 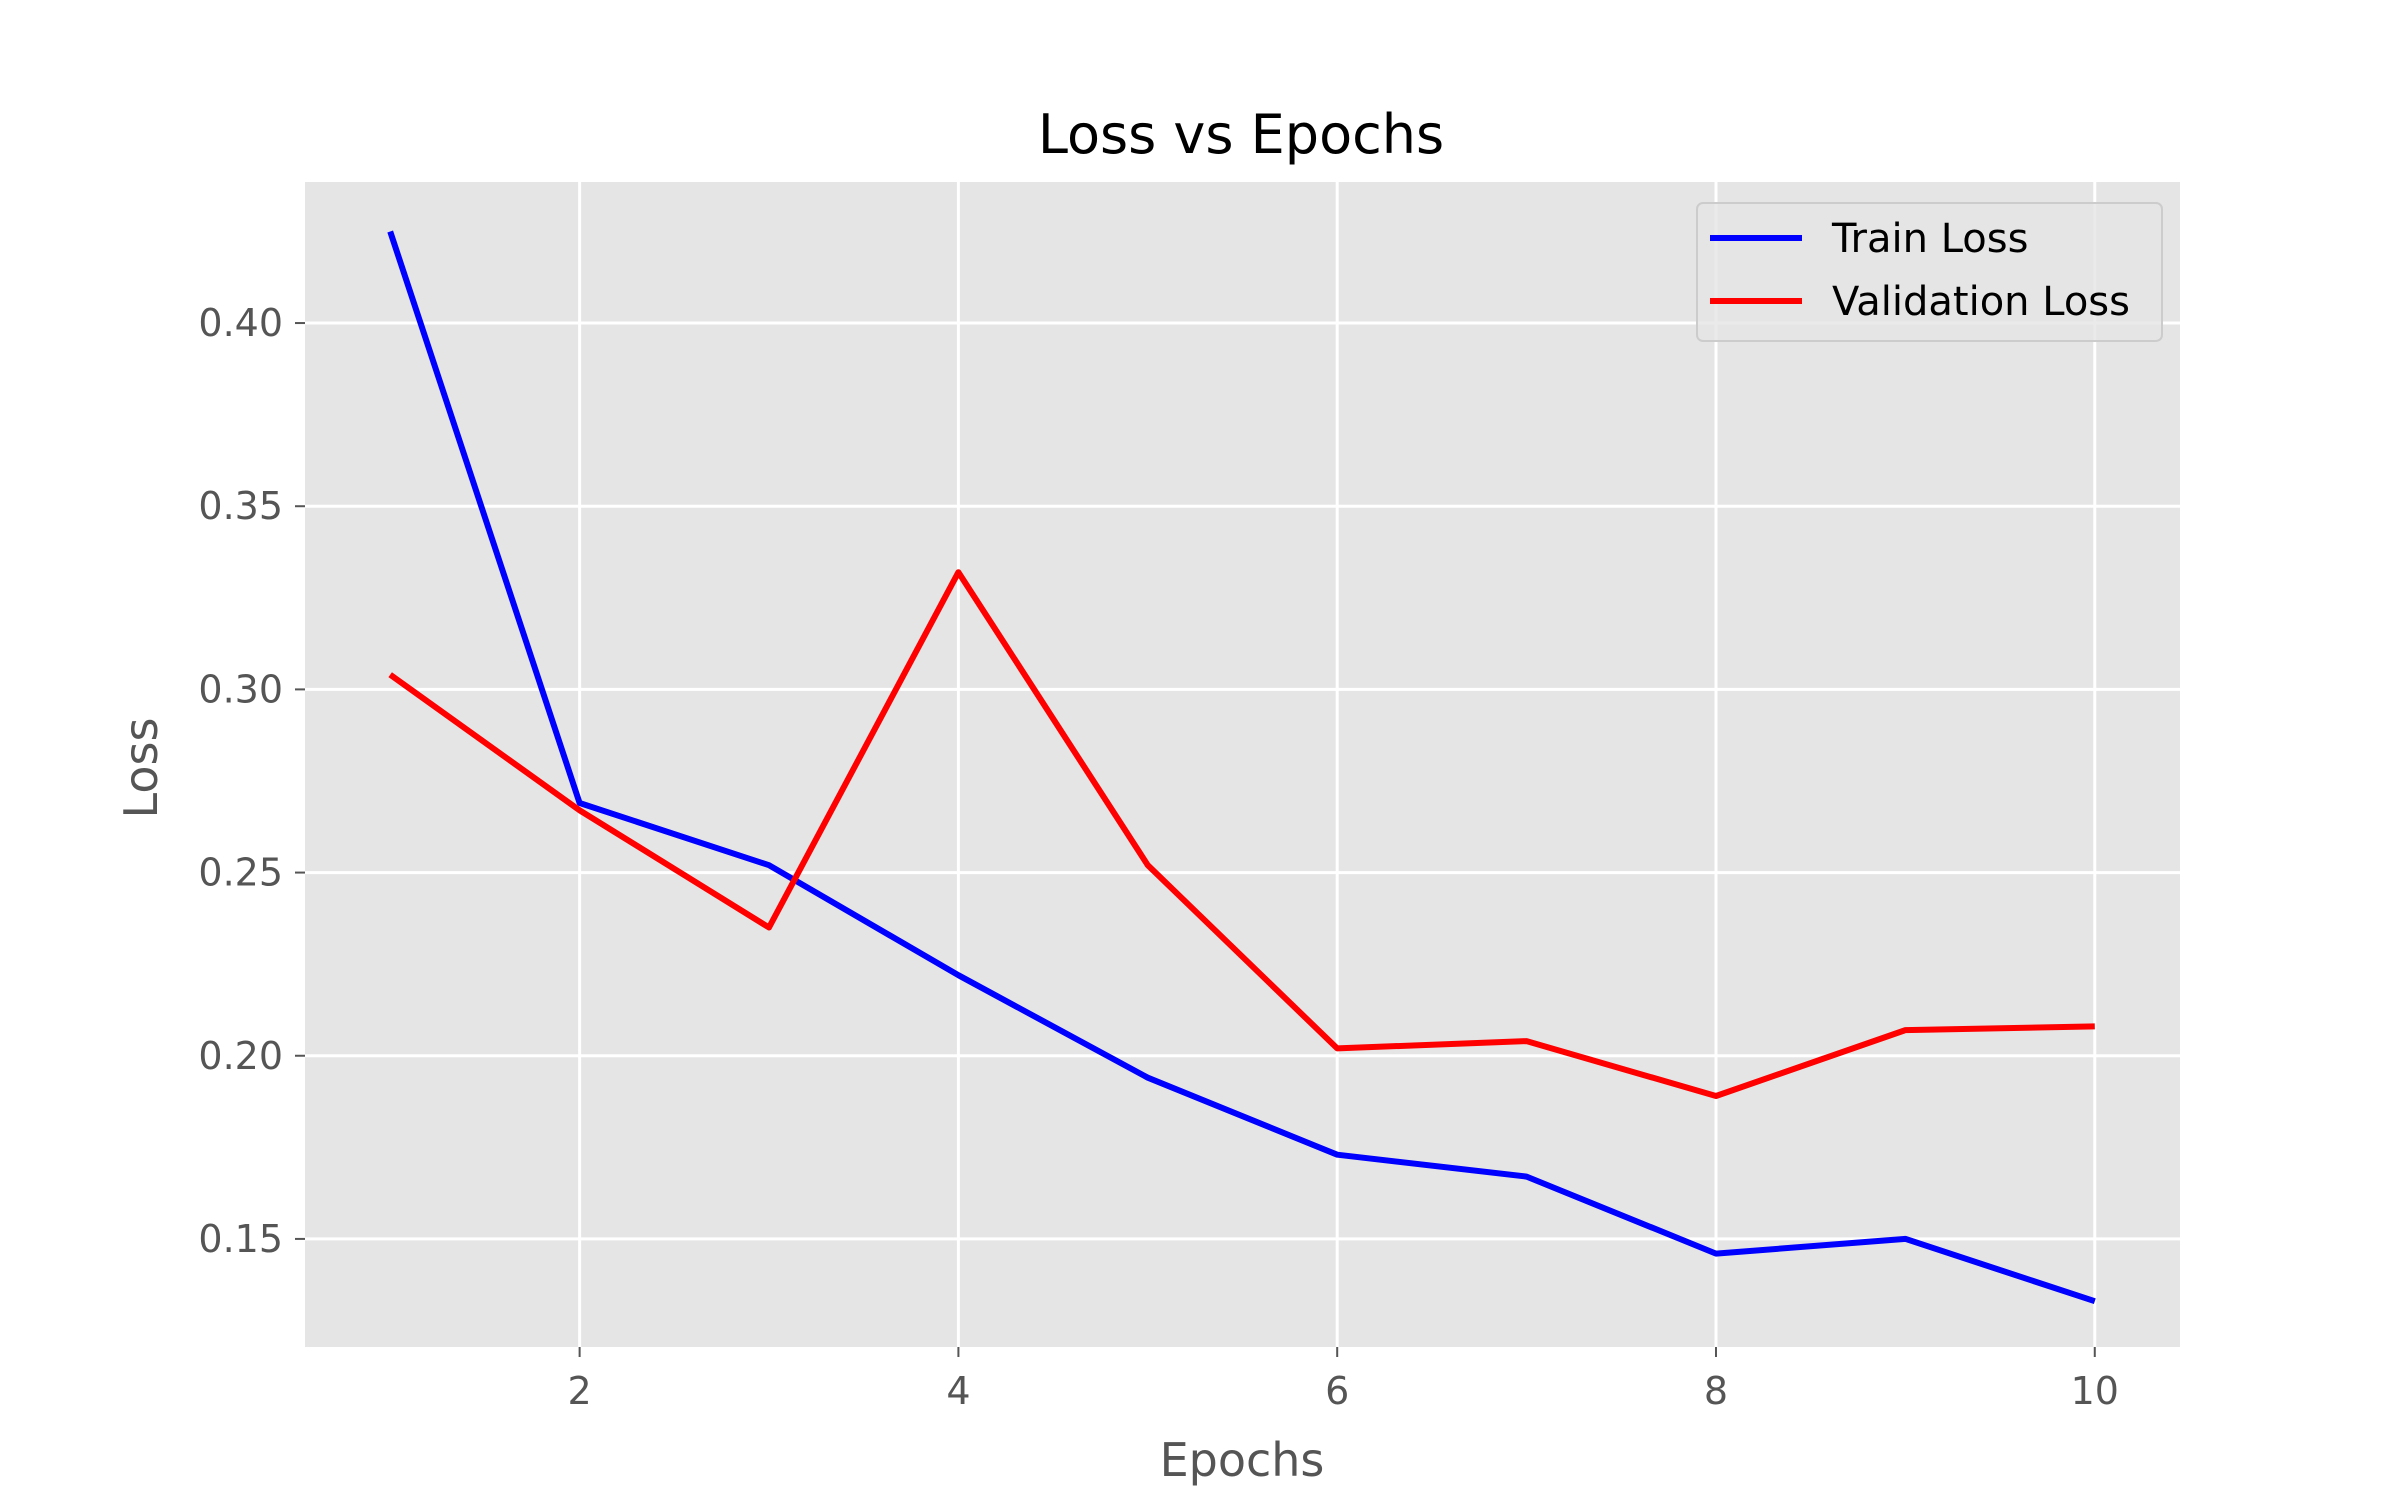 What do you see at coordinates (240, 873) in the screenshot?
I see `y-tick-label: 0.25` at bounding box center [240, 873].